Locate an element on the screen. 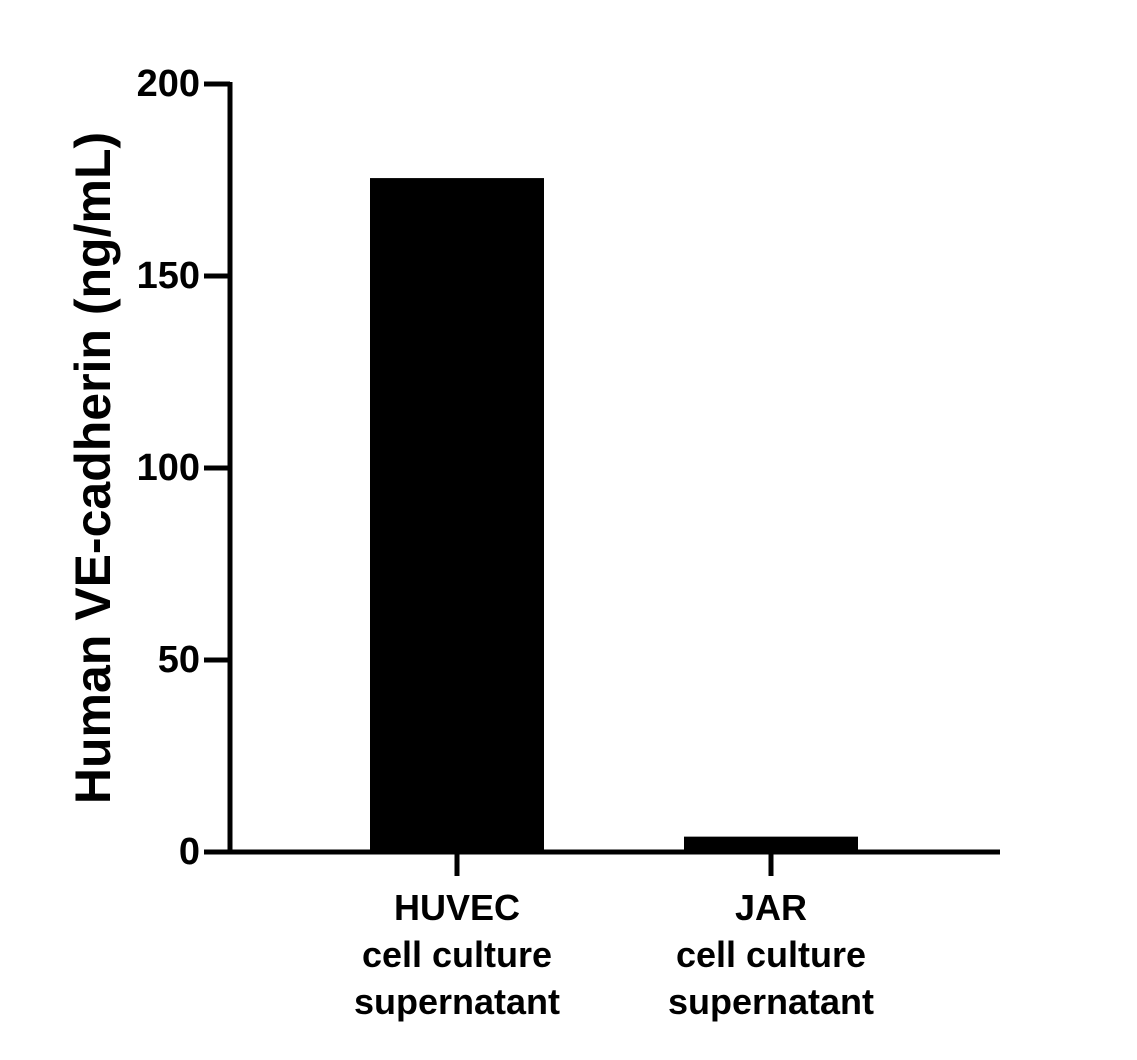  x-category-label-1-line-2: supernatant is located at coordinates (771, 1001).